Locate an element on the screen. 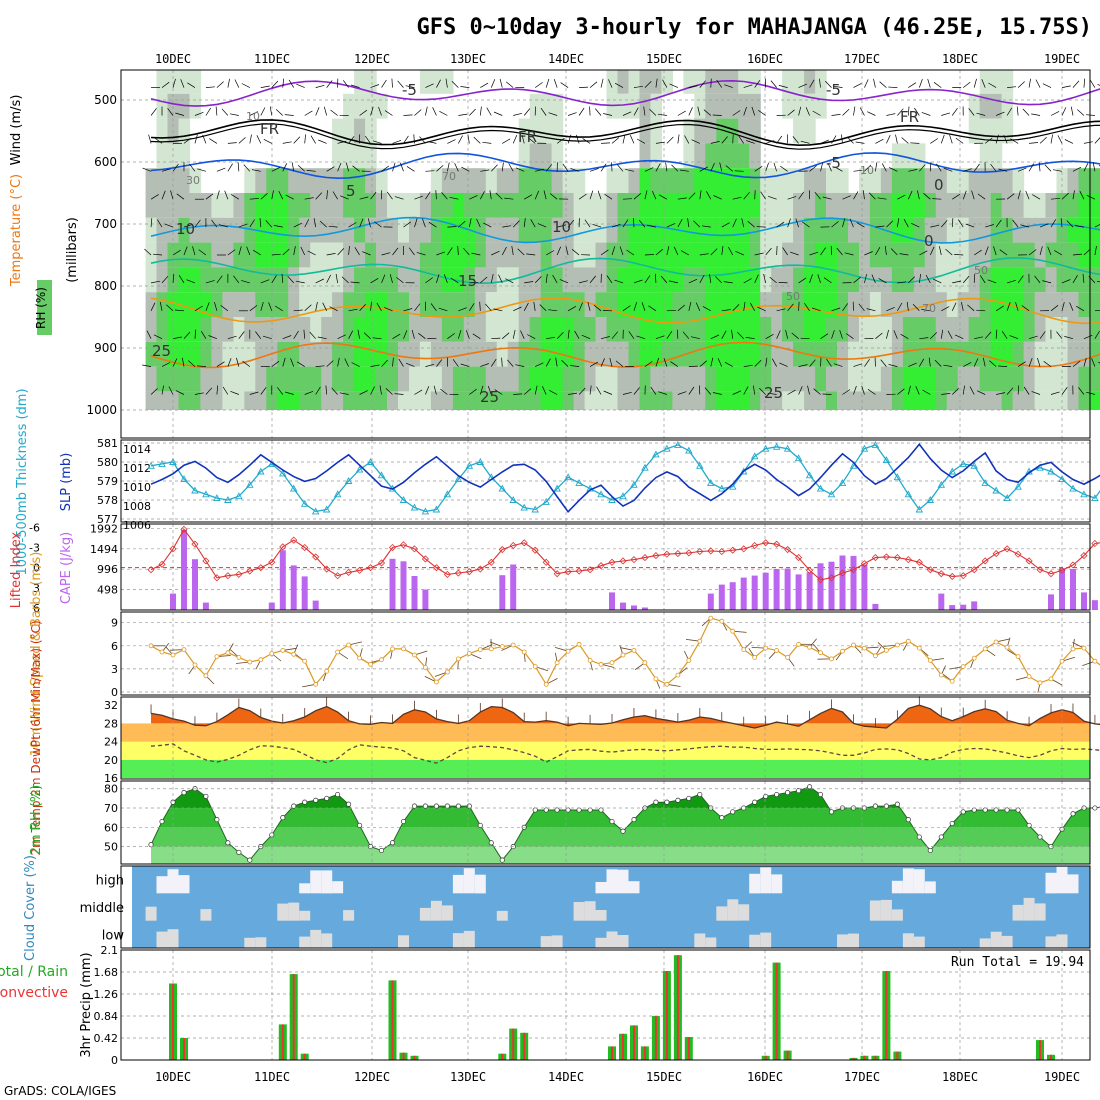 The width and height of the screenshot is (1100, 1100). temperature-fill is located at coordinates (625, 716).